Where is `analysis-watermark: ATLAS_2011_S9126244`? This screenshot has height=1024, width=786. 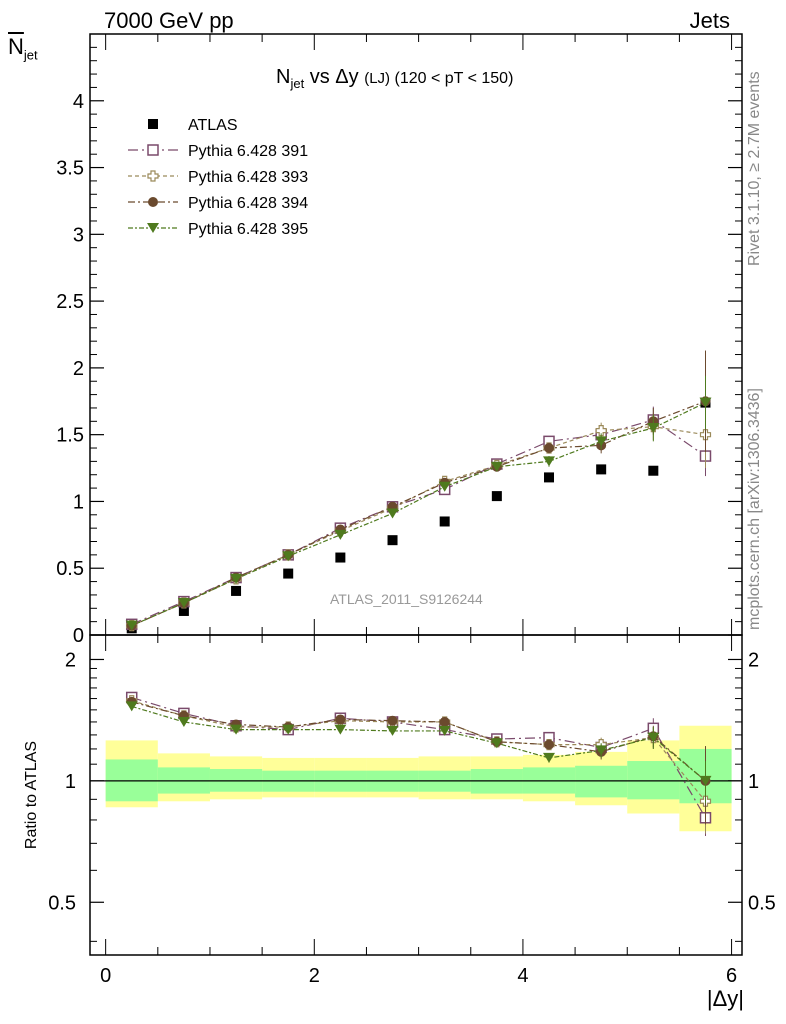 analysis-watermark: ATLAS_2011_S9126244 is located at coordinates (406, 599).